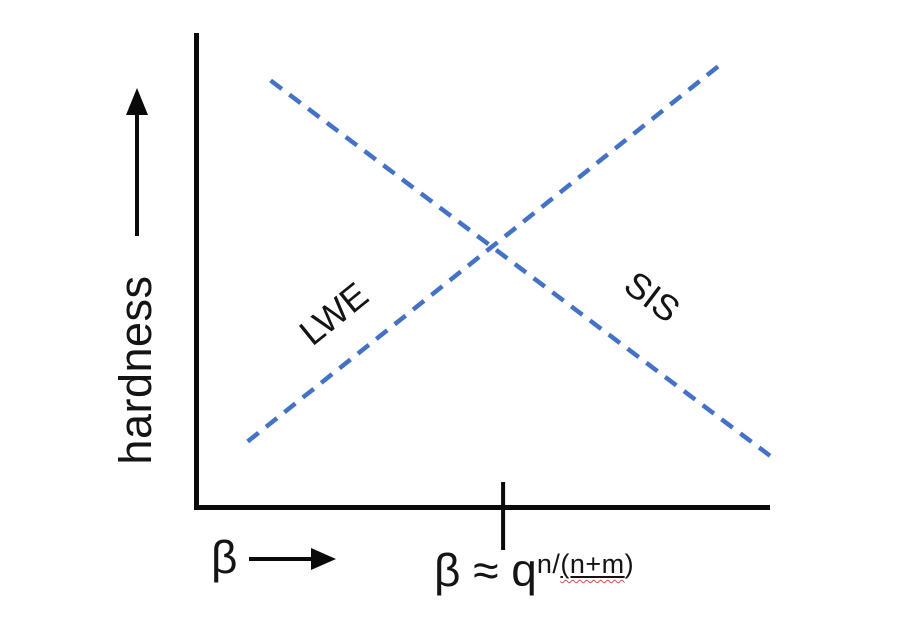 The height and width of the screenshot is (620, 924). What do you see at coordinates (485, 570) in the screenshot?
I see `annotation-base: β ≈ q` at bounding box center [485, 570].